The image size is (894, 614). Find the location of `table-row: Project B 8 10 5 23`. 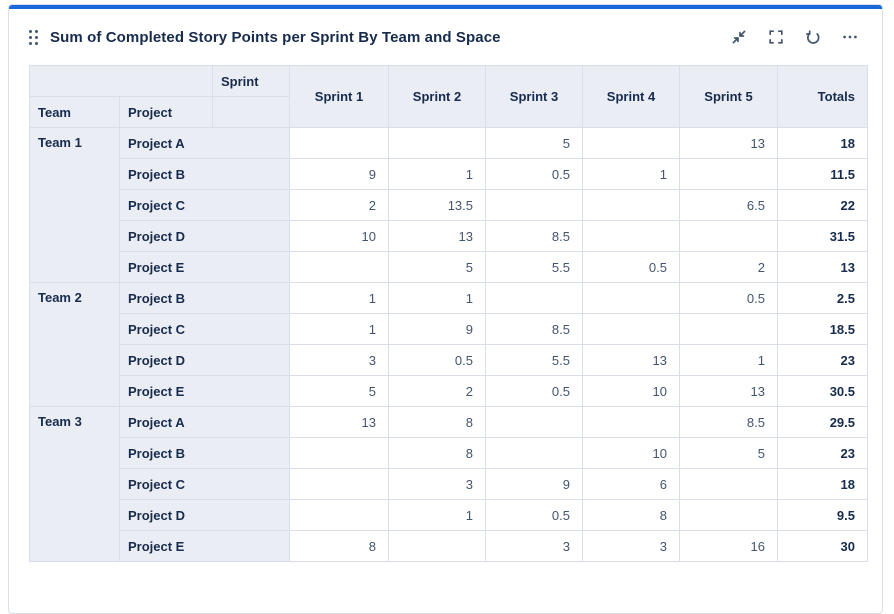

table-row: Project B 8 10 5 23 is located at coordinates (449, 453).